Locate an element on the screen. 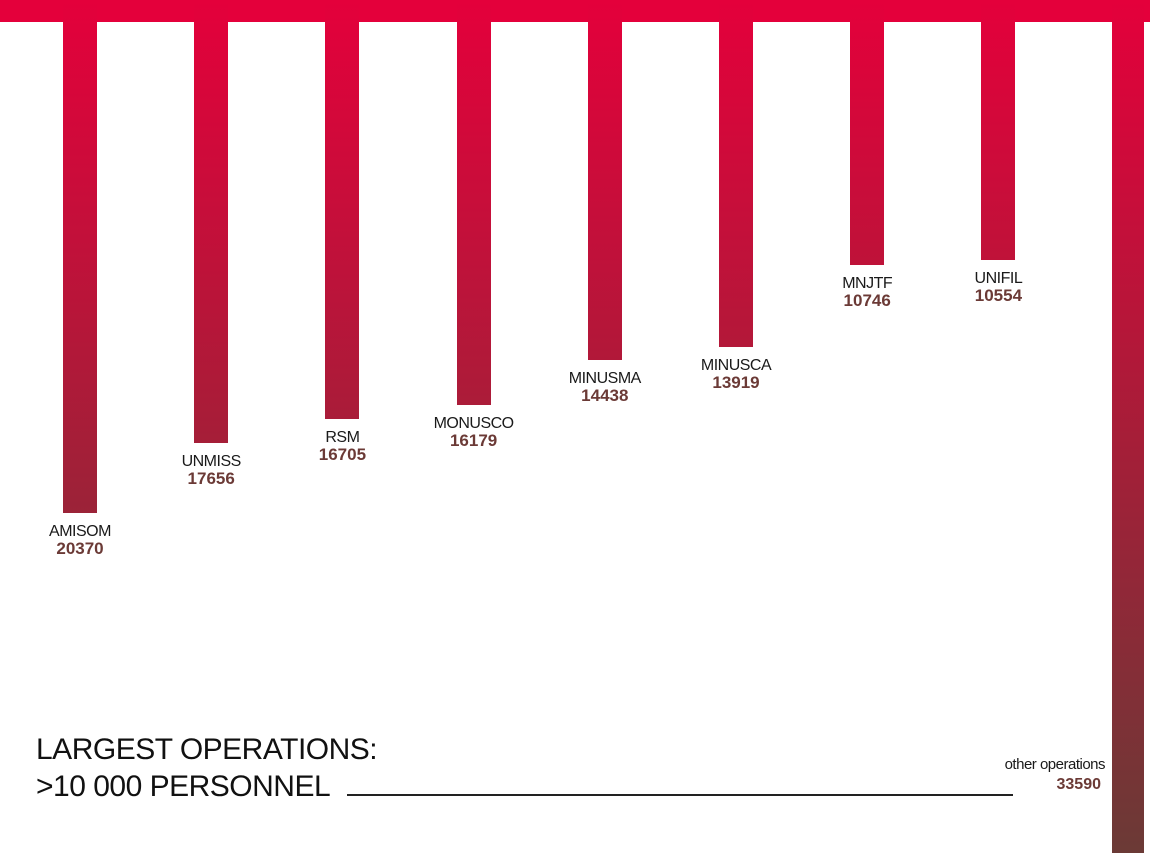  bar-value: 16179 is located at coordinates (473, 441).